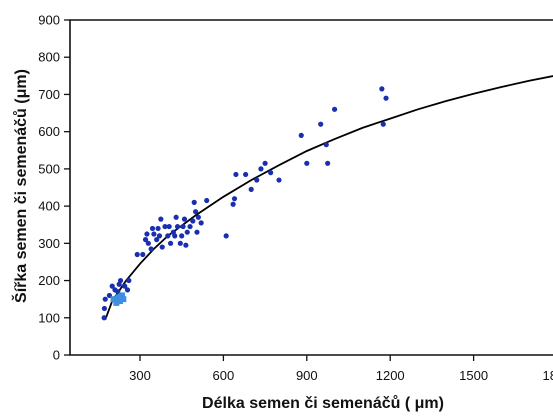 The width and height of the screenshot is (553, 417). Describe the element at coordinates (390, 375) in the screenshot. I see `x-tick-label: 1200` at that location.